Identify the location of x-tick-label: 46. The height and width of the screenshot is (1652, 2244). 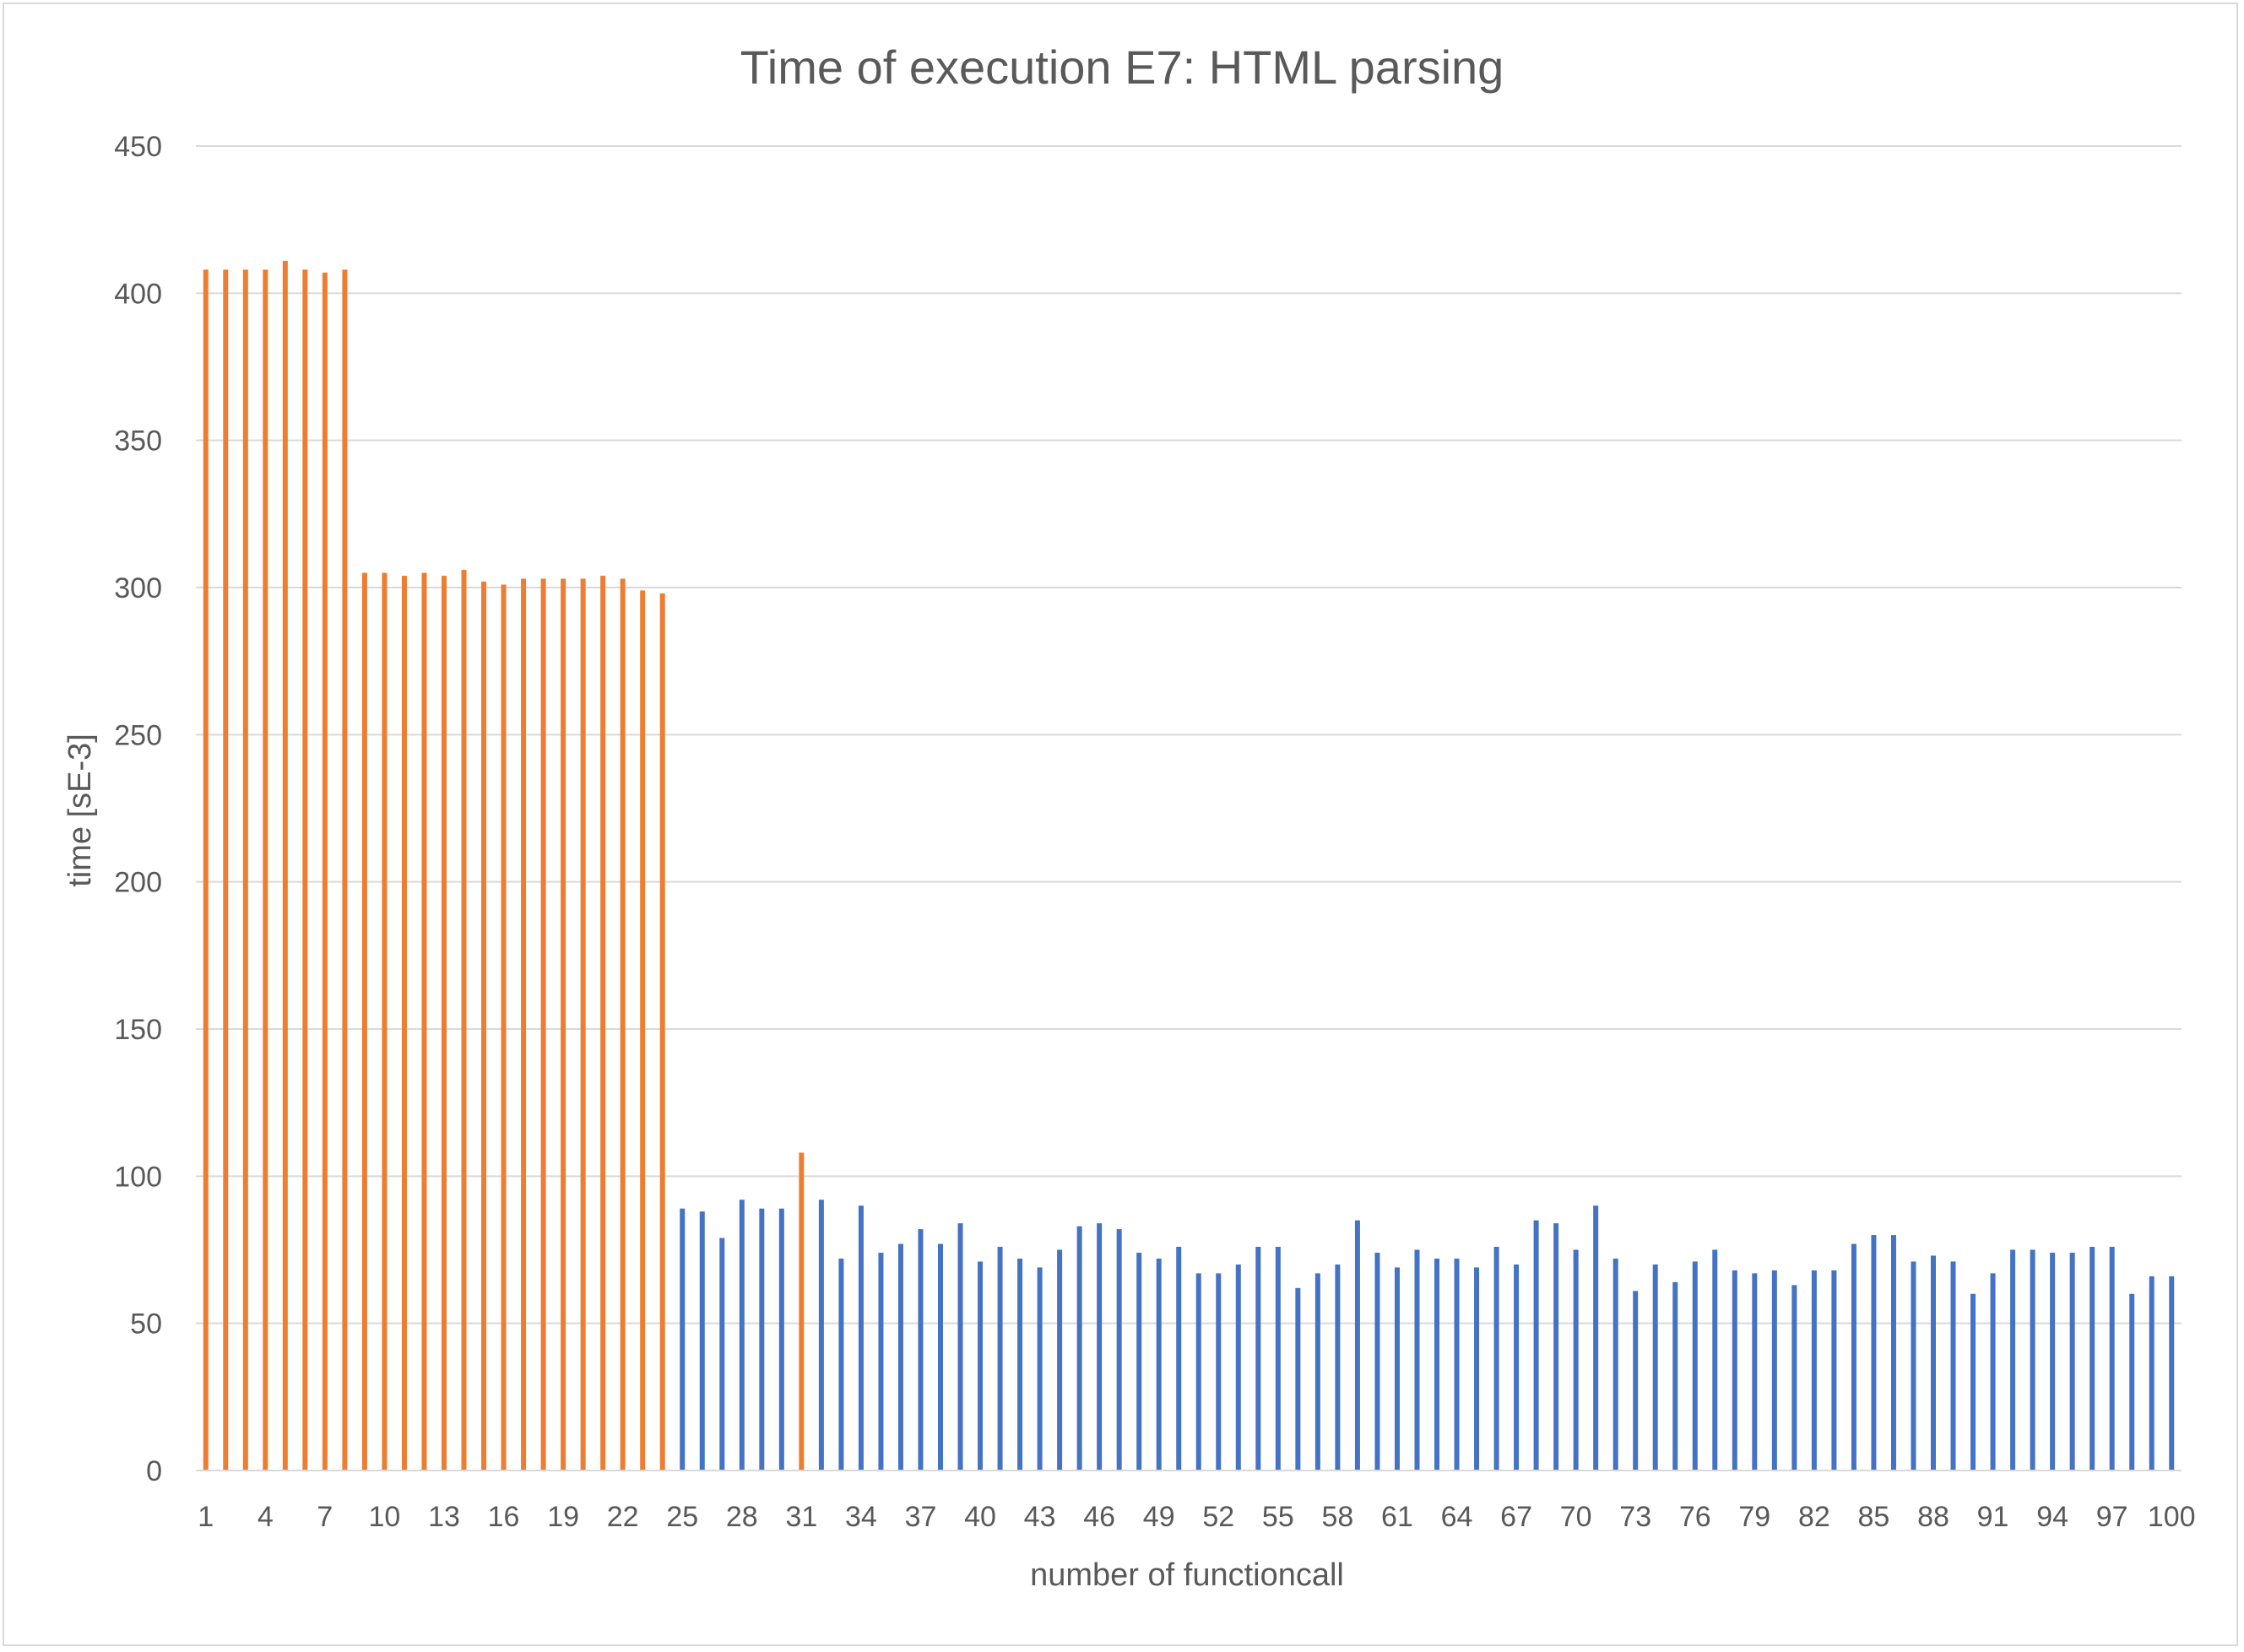
(1099, 1517).